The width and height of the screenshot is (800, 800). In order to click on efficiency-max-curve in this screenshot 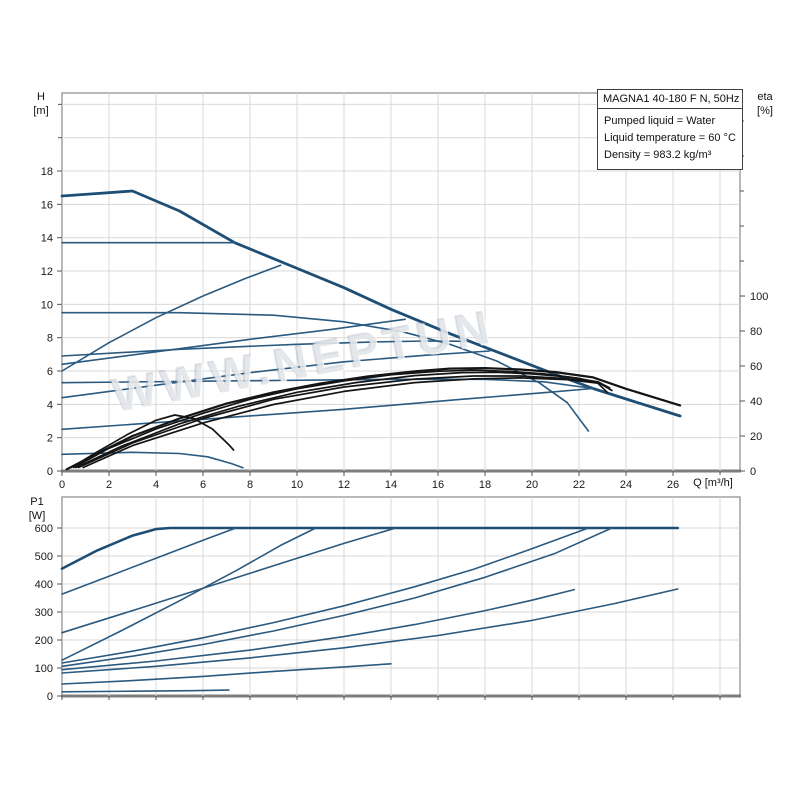, I will do `click(373, 419)`.